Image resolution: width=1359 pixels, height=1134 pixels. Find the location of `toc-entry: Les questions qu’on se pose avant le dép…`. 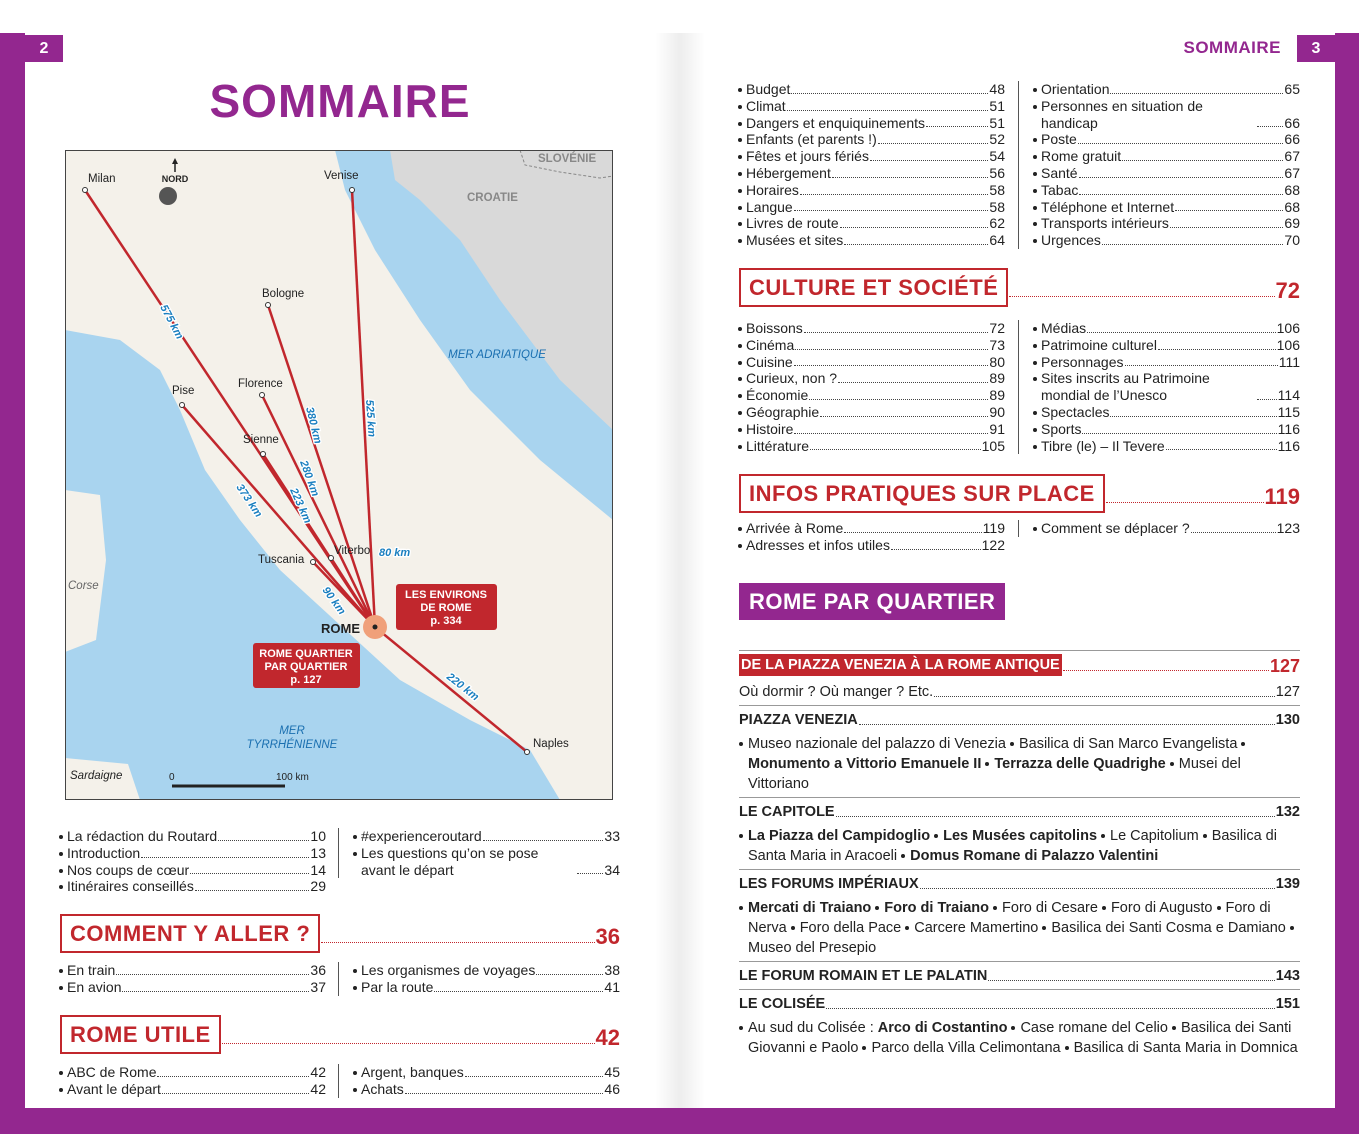

toc-entry: Les questions qu’on se pose avant le dép… is located at coordinates (486, 862).